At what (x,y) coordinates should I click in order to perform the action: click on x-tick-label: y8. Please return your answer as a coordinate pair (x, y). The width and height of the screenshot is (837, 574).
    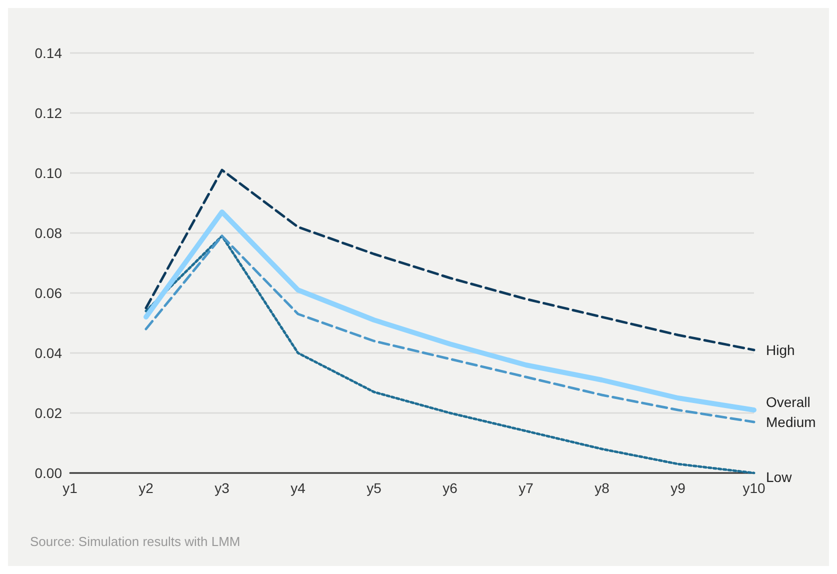
    Looking at the image, I should click on (602, 488).